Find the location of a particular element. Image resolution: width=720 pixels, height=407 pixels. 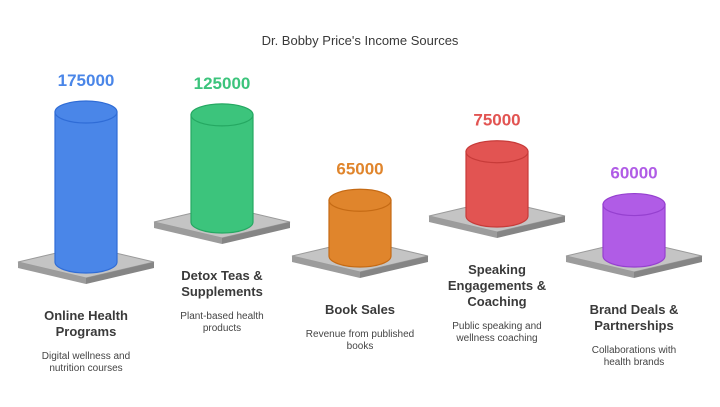

value-label: 65000 is located at coordinates (359, 168).